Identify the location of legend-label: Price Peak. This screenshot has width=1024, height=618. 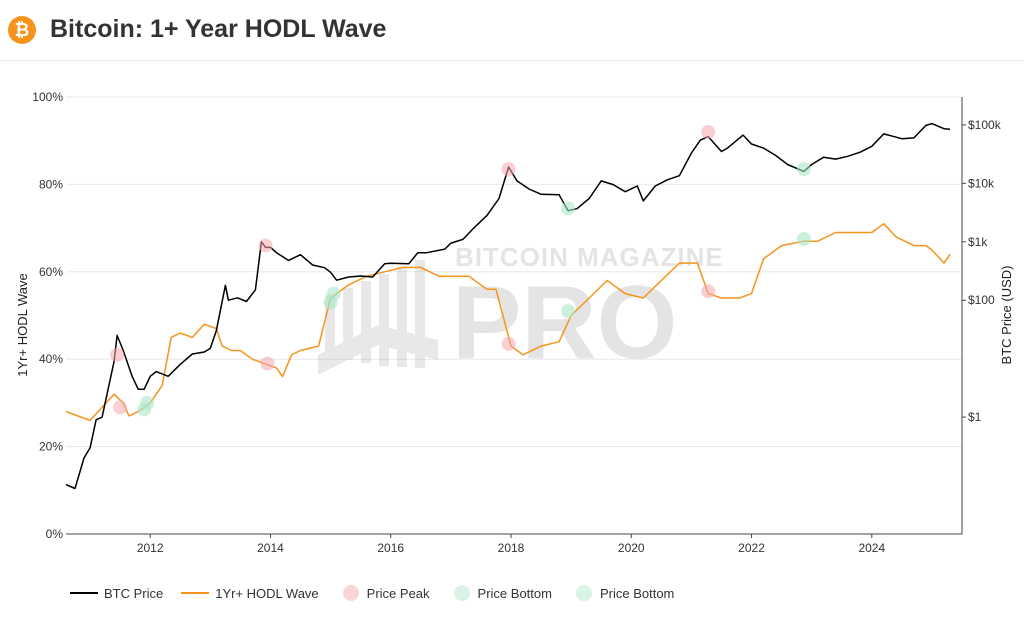
(398, 593).